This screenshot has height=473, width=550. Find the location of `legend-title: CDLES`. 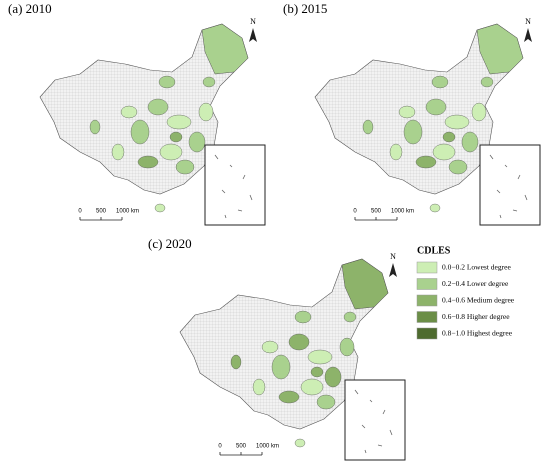

legend-title: CDLES is located at coordinates (434, 250).